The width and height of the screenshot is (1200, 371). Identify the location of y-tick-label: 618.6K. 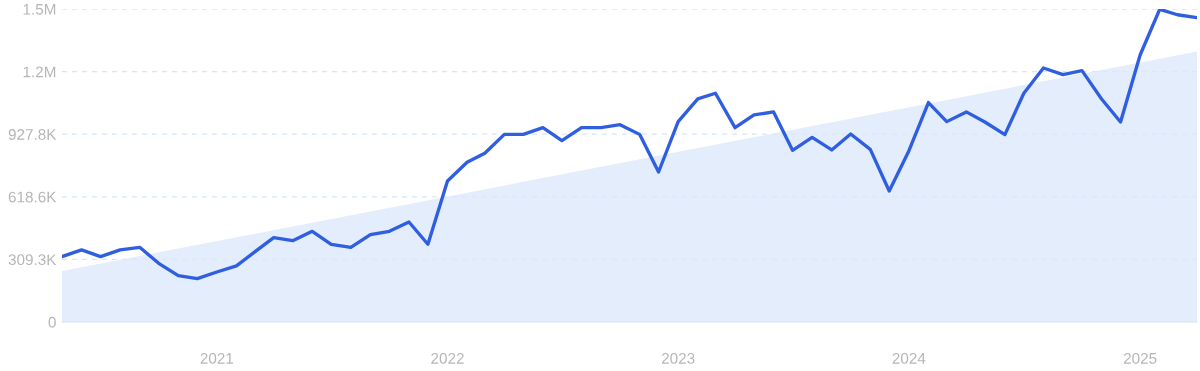
(32, 197).